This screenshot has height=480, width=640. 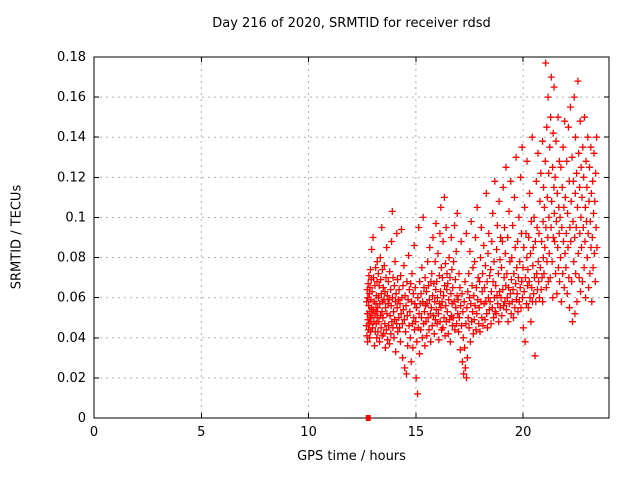 What do you see at coordinates (75, 217) in the screenshot?
I see `y-tick-label: 0.1` at bounding box center [75, 217].